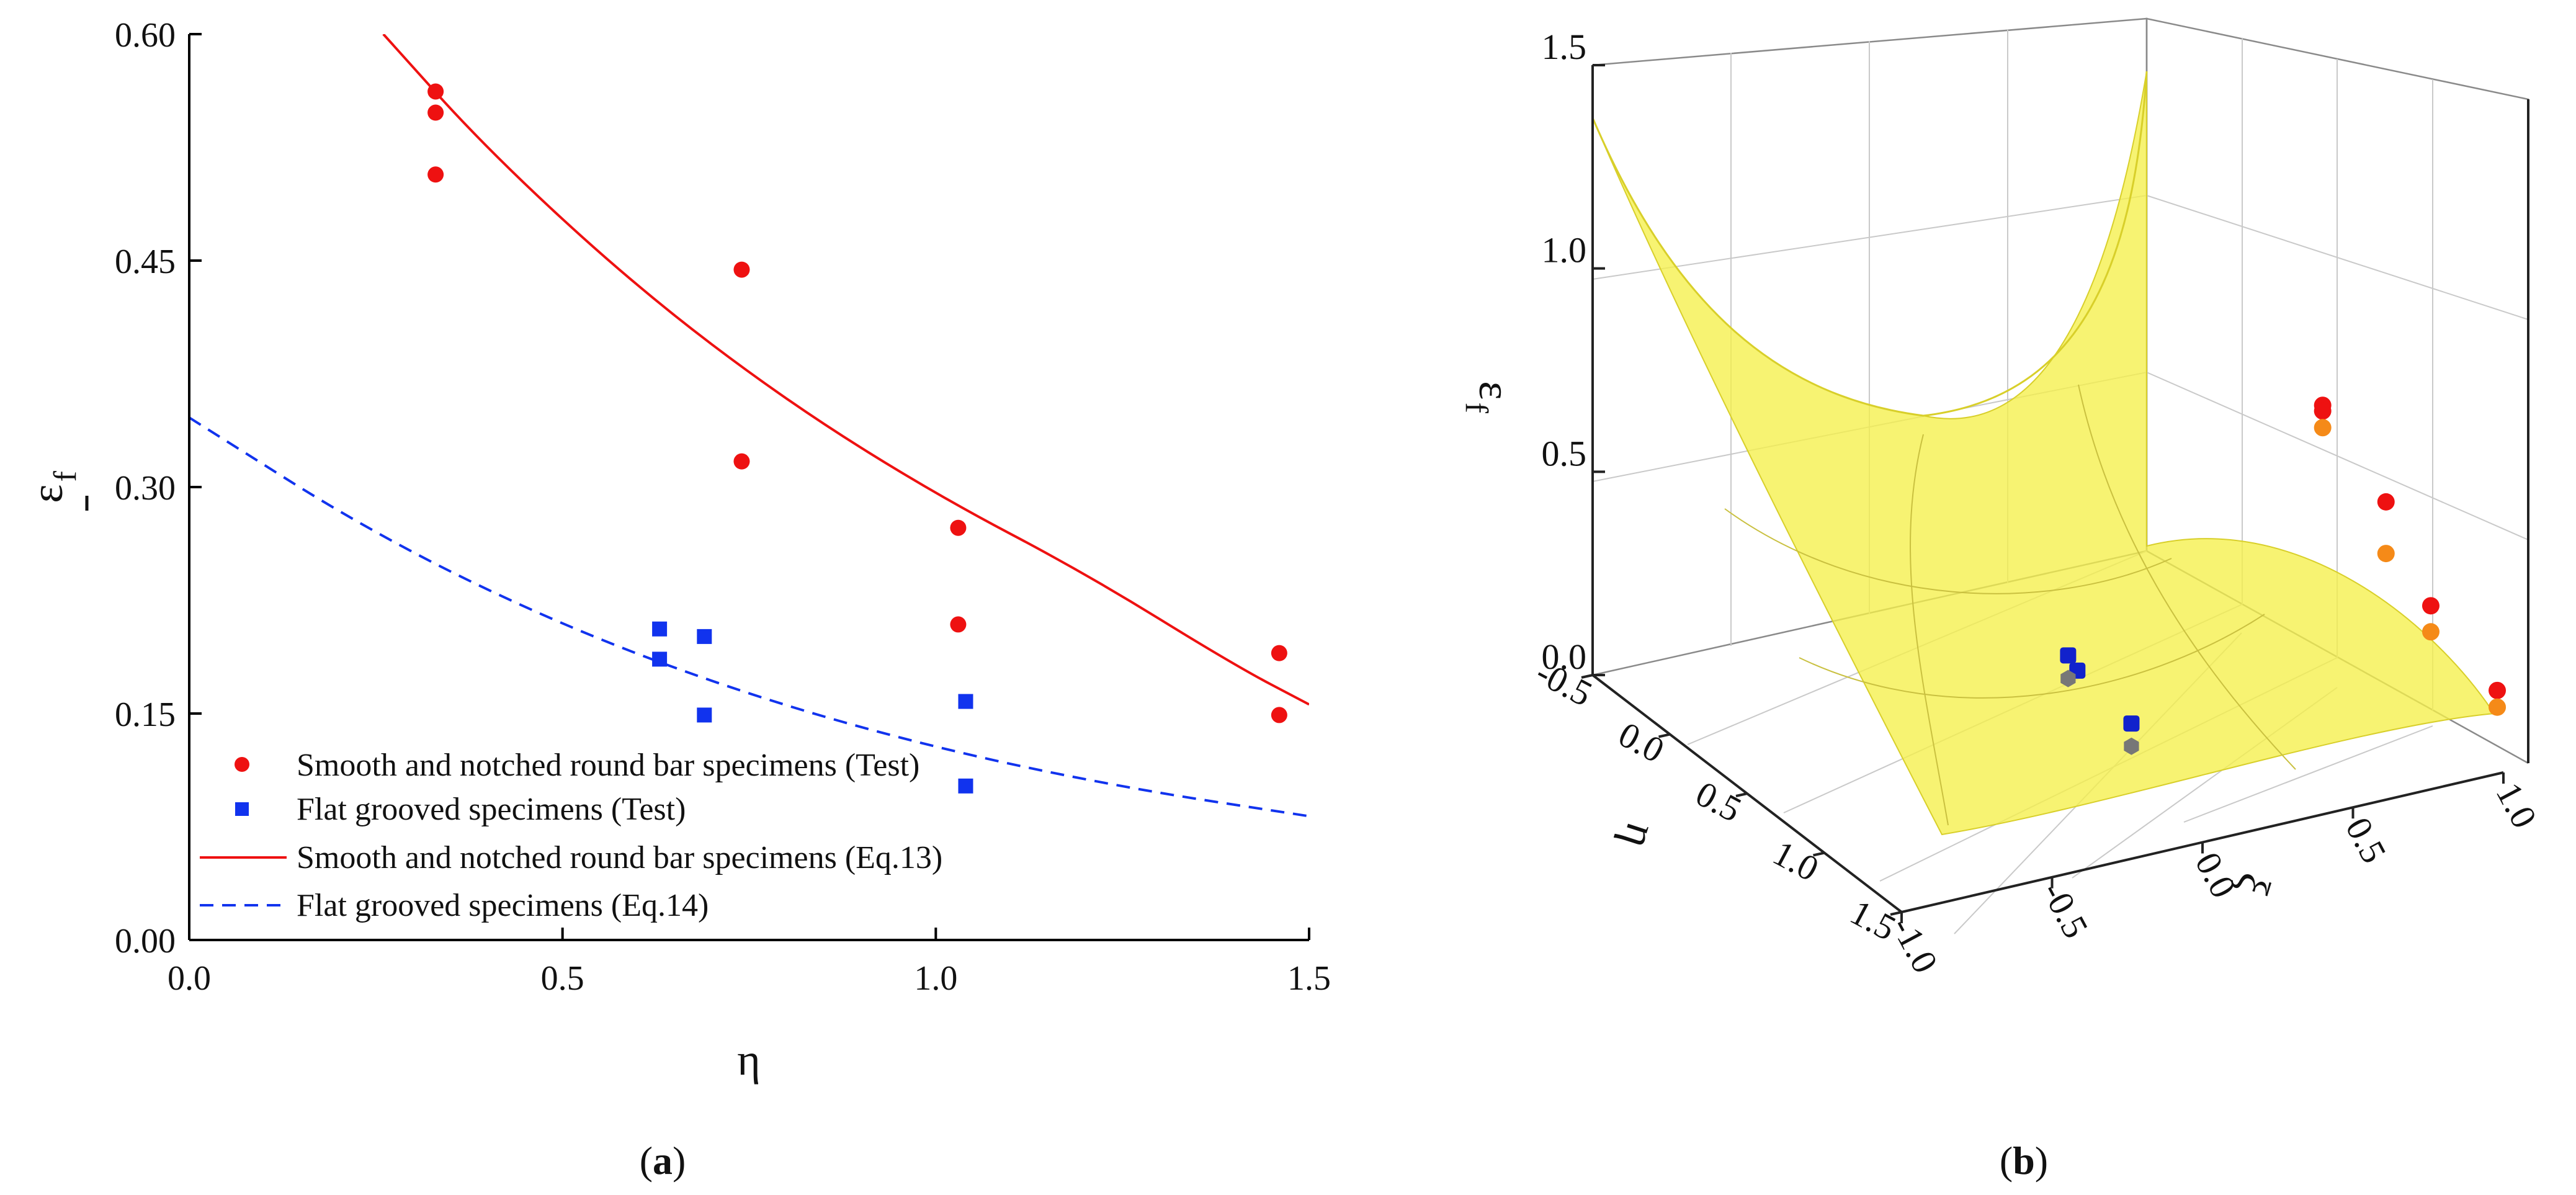  What do you see at coordinates (1869, 244) in the screenshot?
I see `panel-b-surface-rim` at bounding box center [1869, 244].